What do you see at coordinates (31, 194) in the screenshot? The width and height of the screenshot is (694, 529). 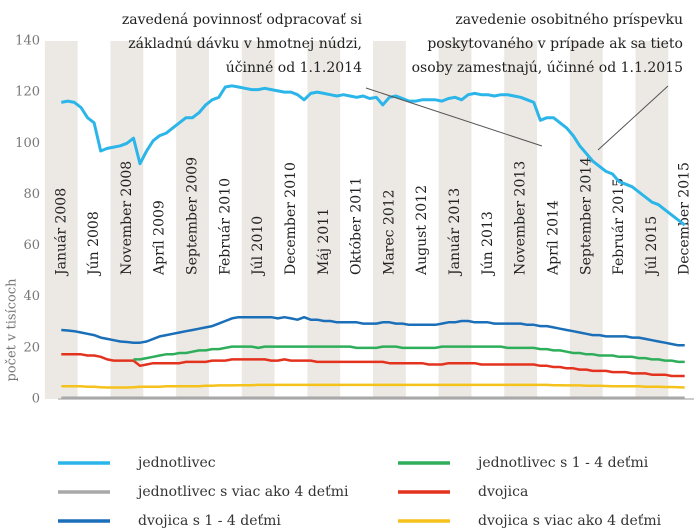 I see `y-tick-label: 80` at bounding box center [31, 194].